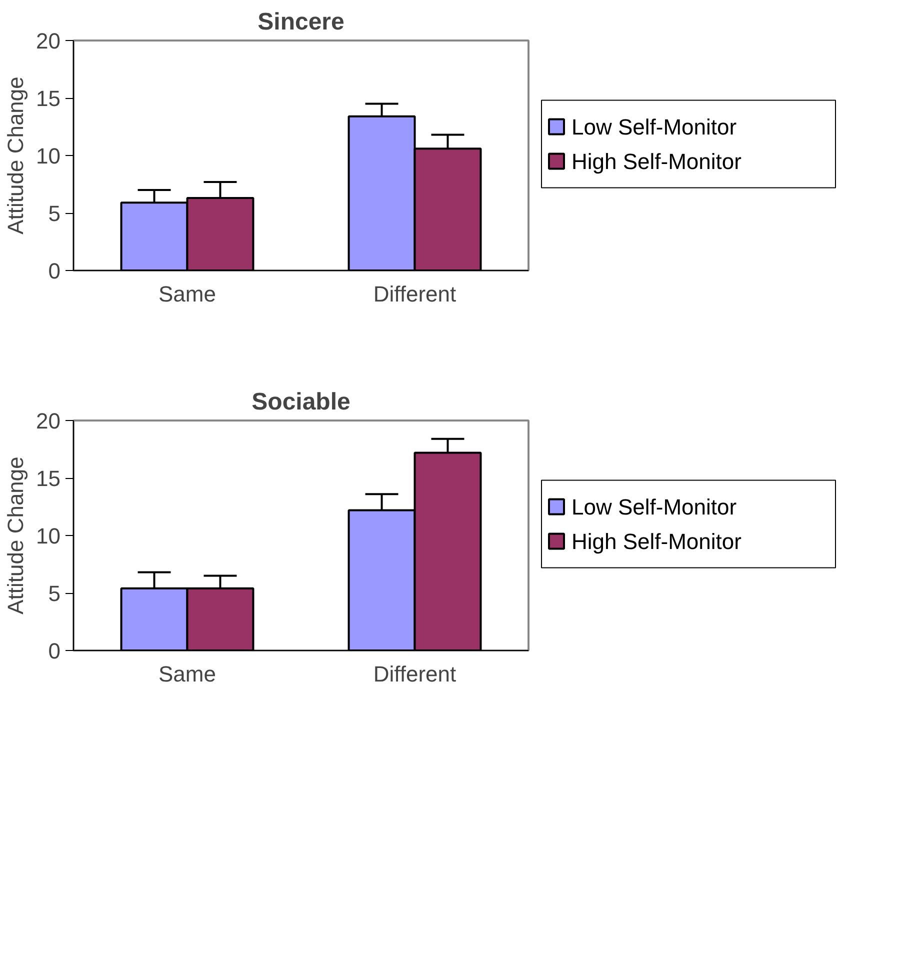 This screenshot has height=962, width=912. What do you see at coordinates (301, 22) in the screenshot?
I see `chart-title: Sincere` at bounding box center [301, 22].